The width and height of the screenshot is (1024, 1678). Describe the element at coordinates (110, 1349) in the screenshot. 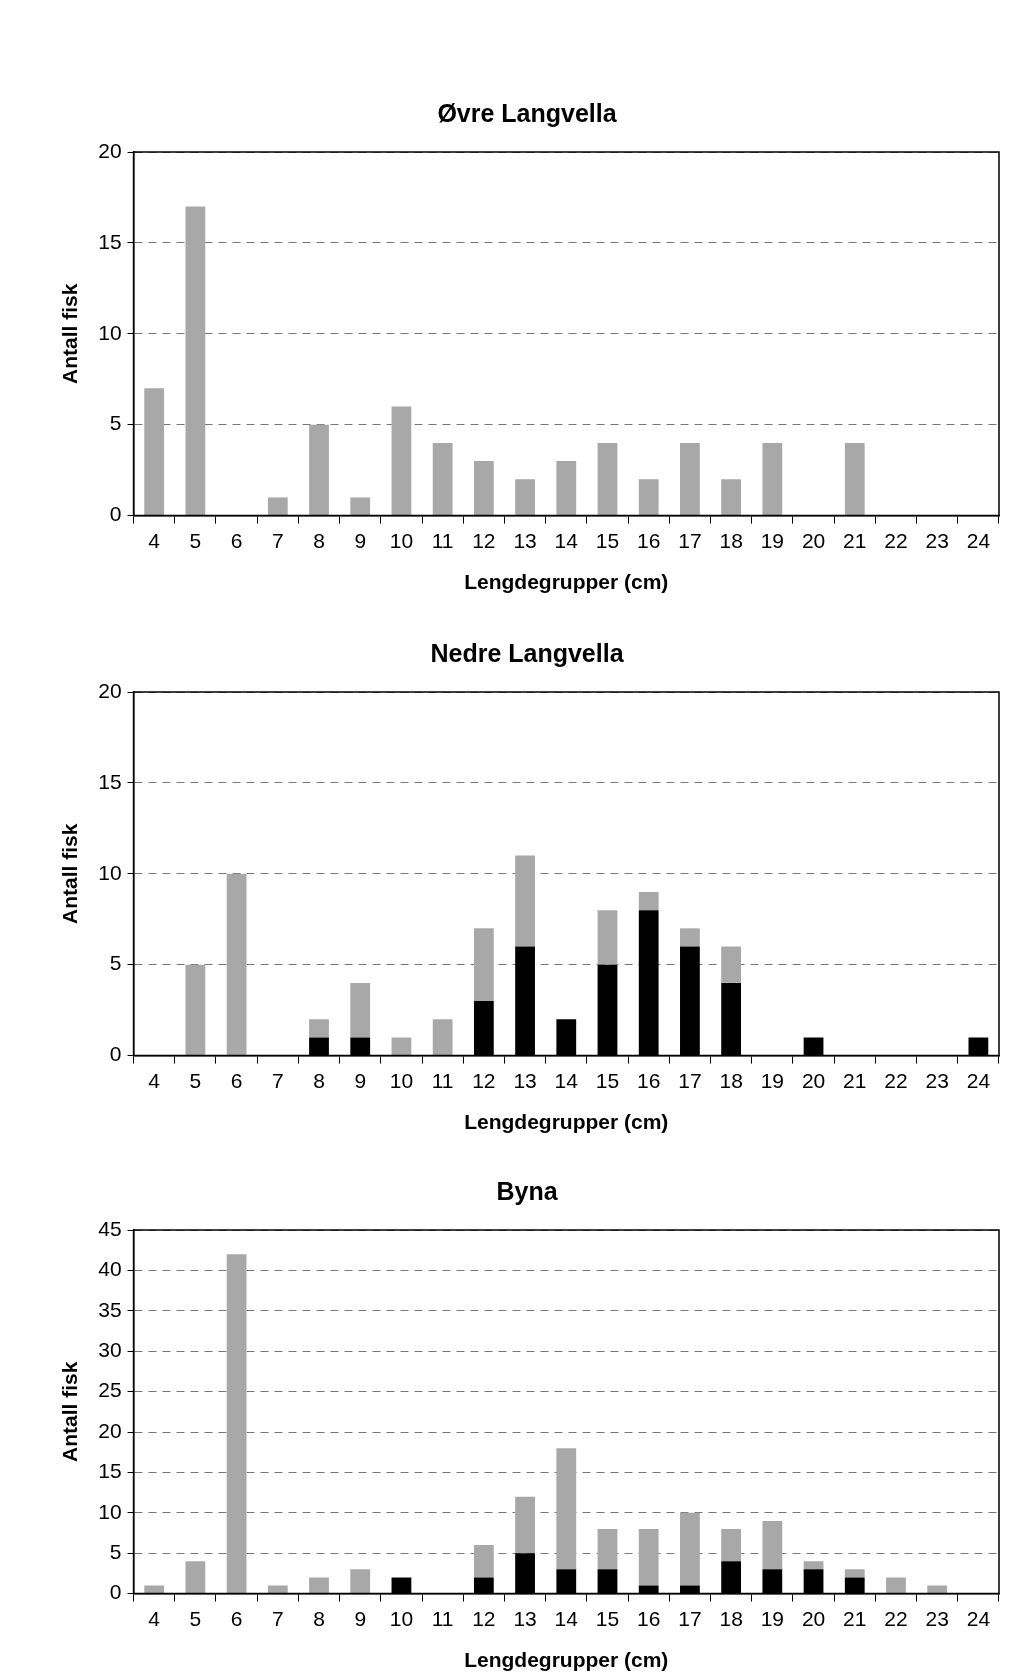

I see `y-tick-label: 30` at that location.